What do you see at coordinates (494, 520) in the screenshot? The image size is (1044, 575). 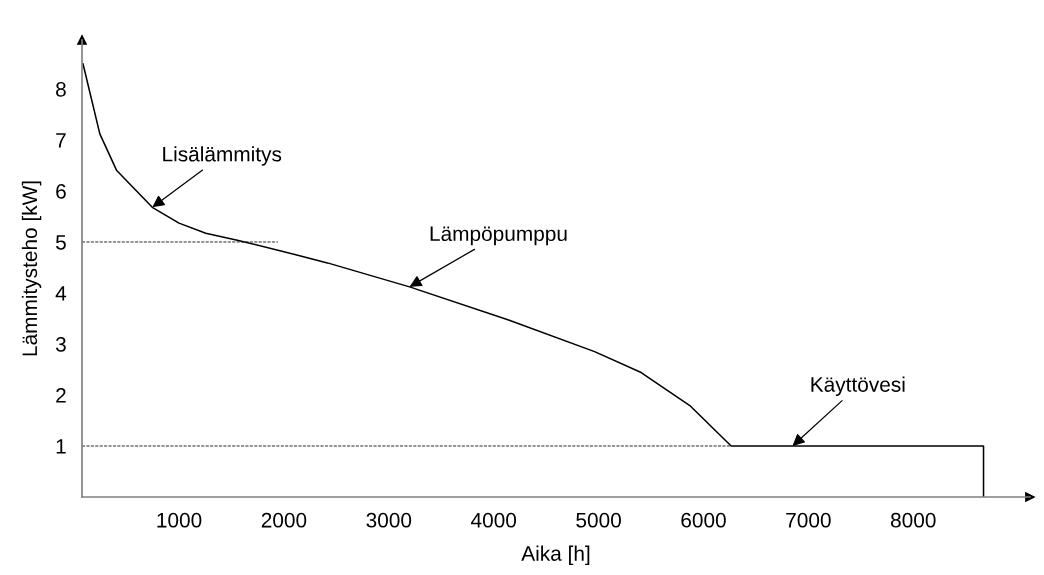 I see `x-tick-label: 4000` at bounding box center [494, 520].